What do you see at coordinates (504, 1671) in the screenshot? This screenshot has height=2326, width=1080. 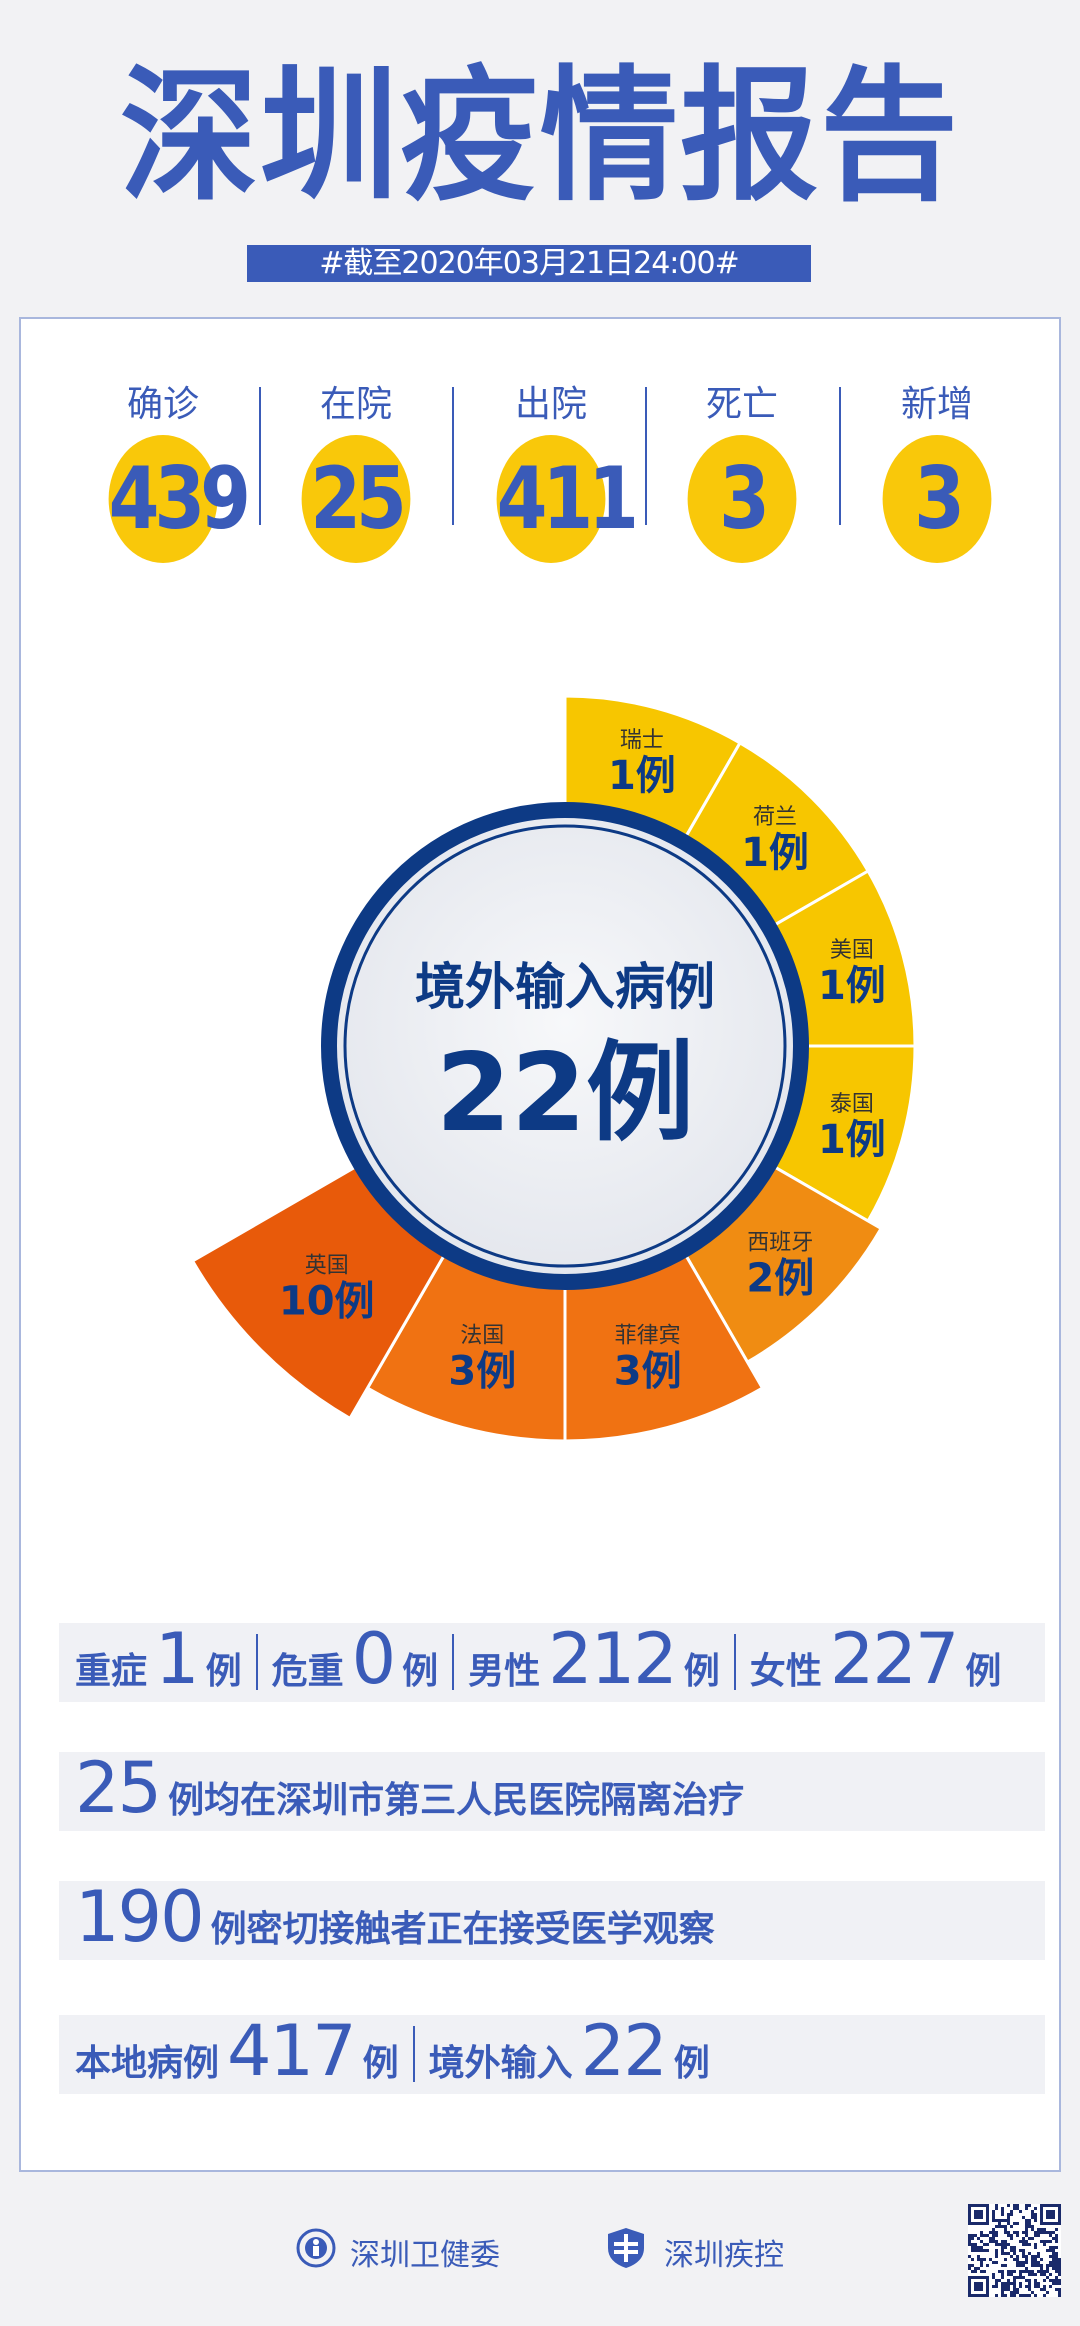 I see `male-label: 男性` at bounding box center [504, 1671].